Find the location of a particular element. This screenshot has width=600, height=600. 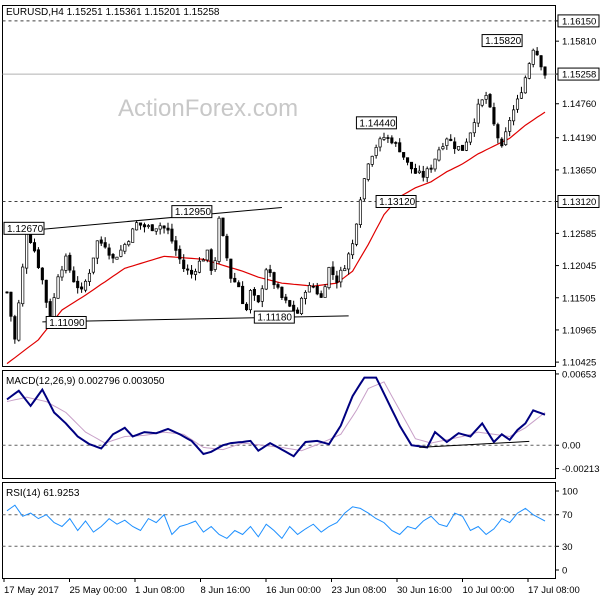

price-tick-label: 1.16150 is located at coordinates (579, 21).